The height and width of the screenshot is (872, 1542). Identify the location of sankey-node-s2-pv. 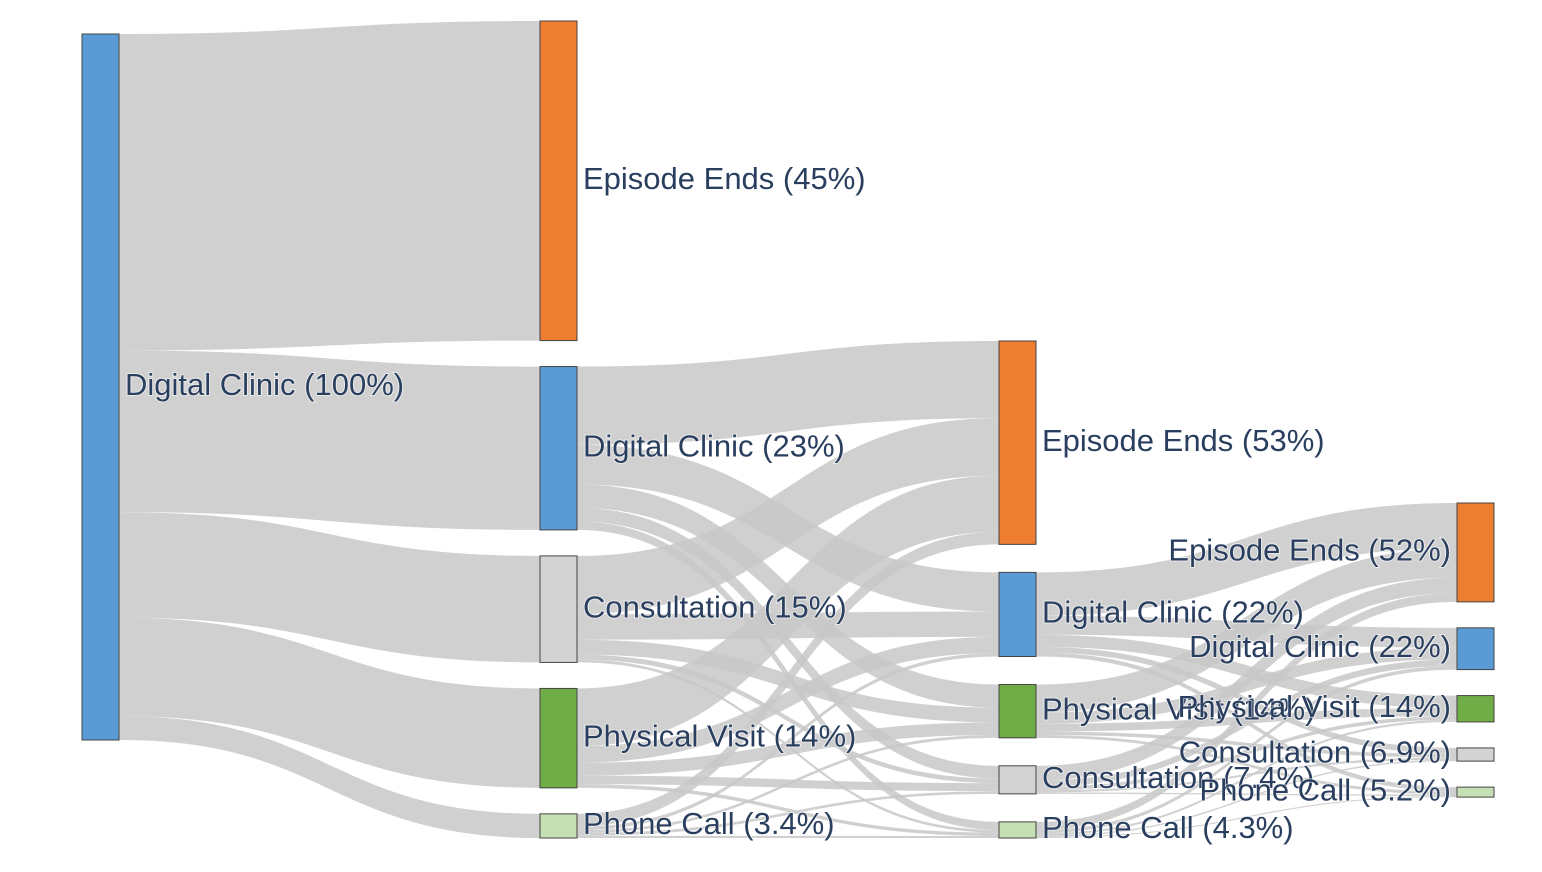
(1017, 711).